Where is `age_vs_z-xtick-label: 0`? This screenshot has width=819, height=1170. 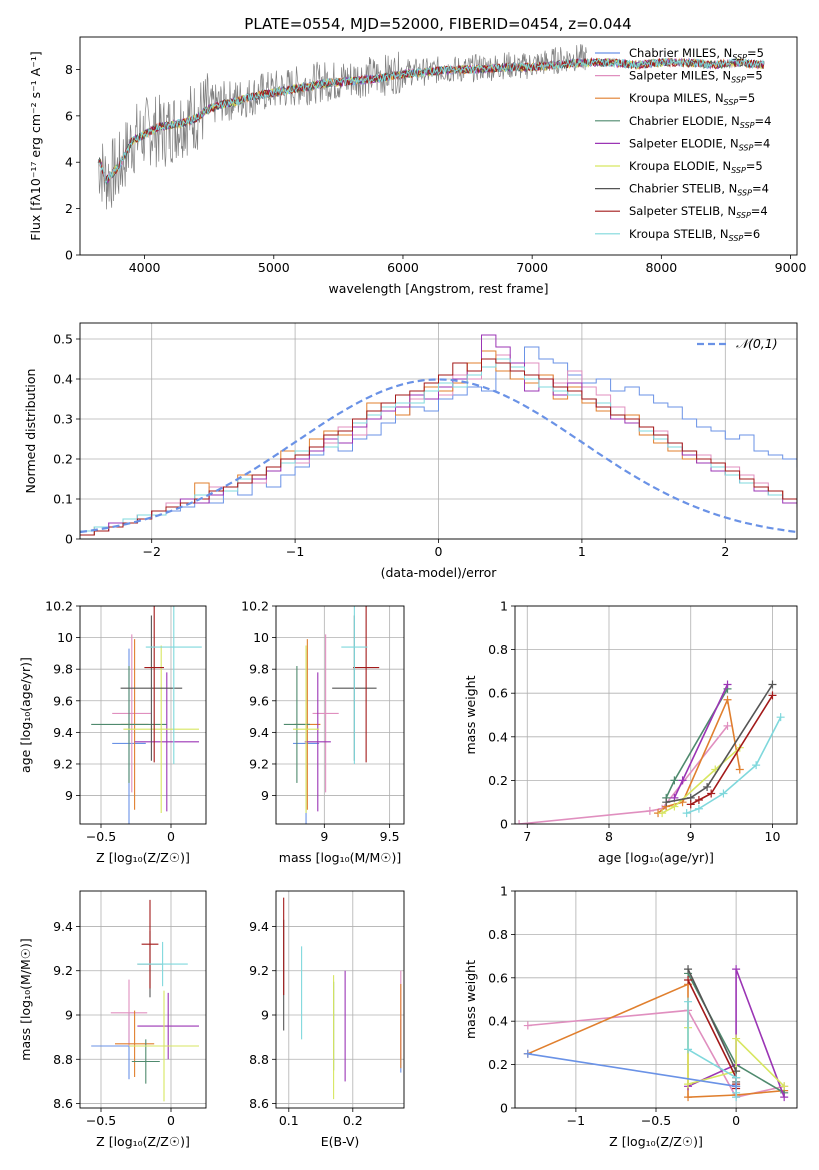
age_vs_z-xtick-label: 0 is located at coordinates (171, 836).